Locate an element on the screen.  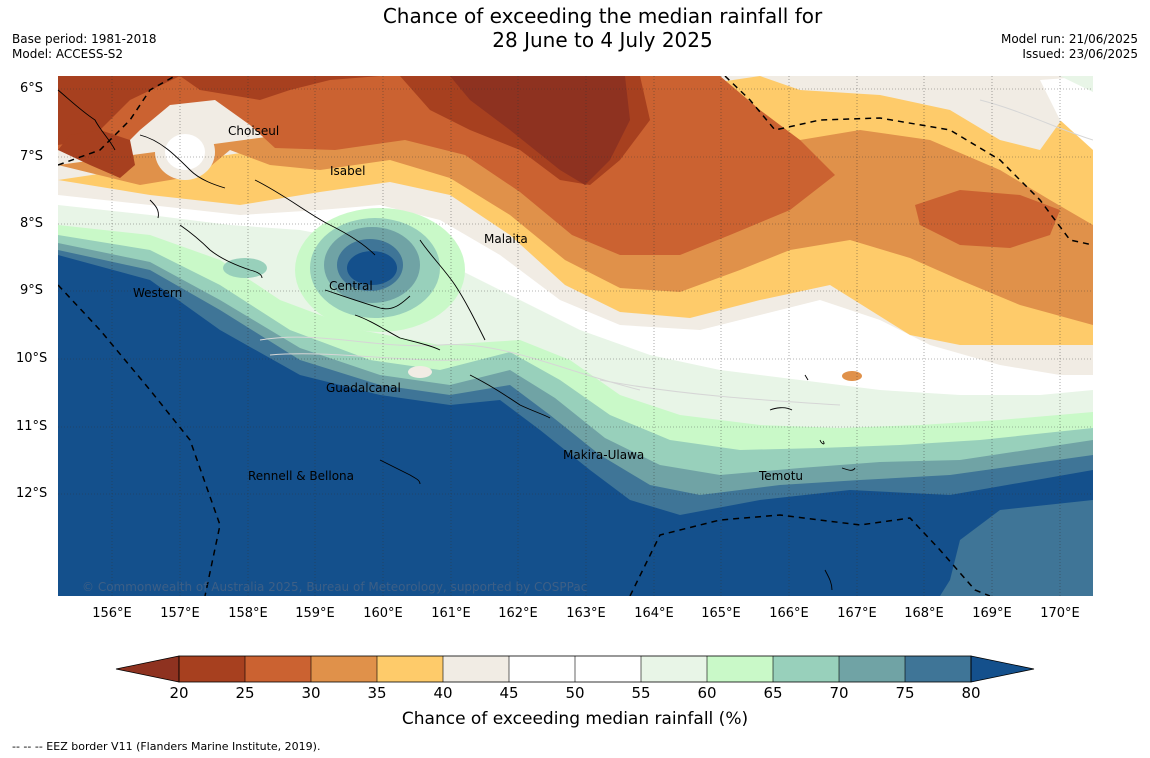
lon-label-170e: 170°E is located at coordinates (1060, 613).